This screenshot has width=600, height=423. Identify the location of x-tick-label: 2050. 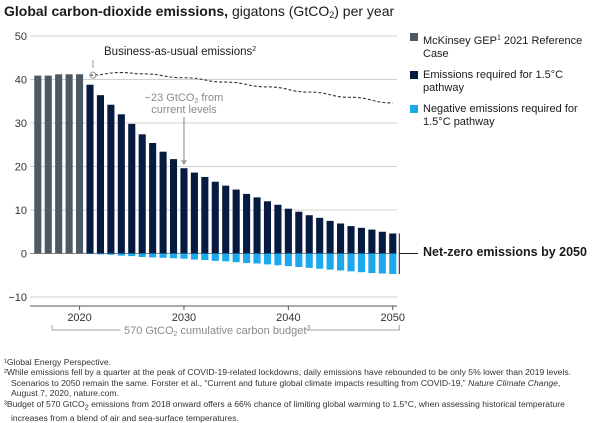
(393, 318).